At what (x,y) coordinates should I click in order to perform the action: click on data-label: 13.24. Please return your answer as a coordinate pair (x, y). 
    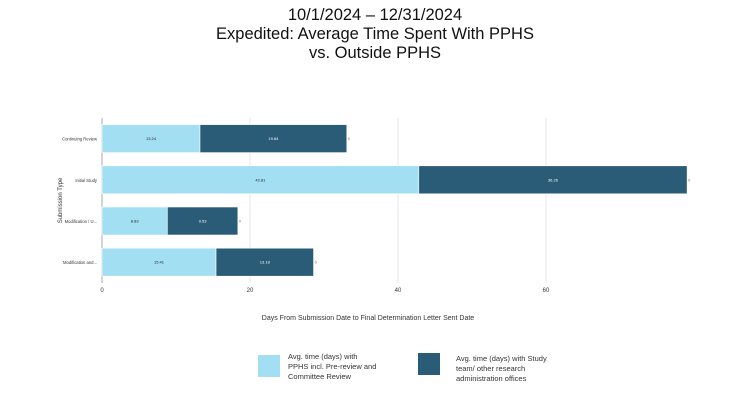
    Looking at the image, I should click on (151, 138).